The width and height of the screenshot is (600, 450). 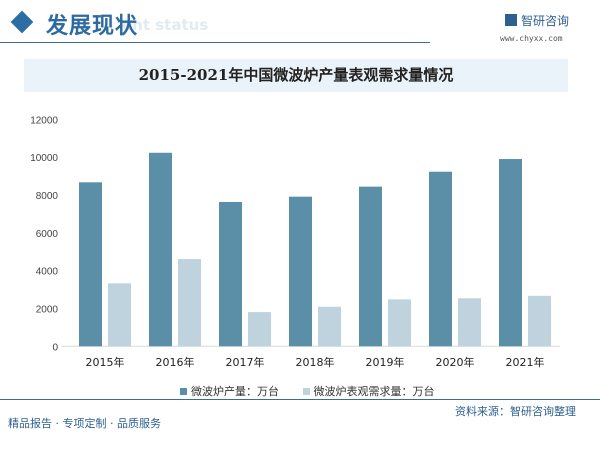 I want to click on y-tick-label: 0, so click(x=55, y=347).